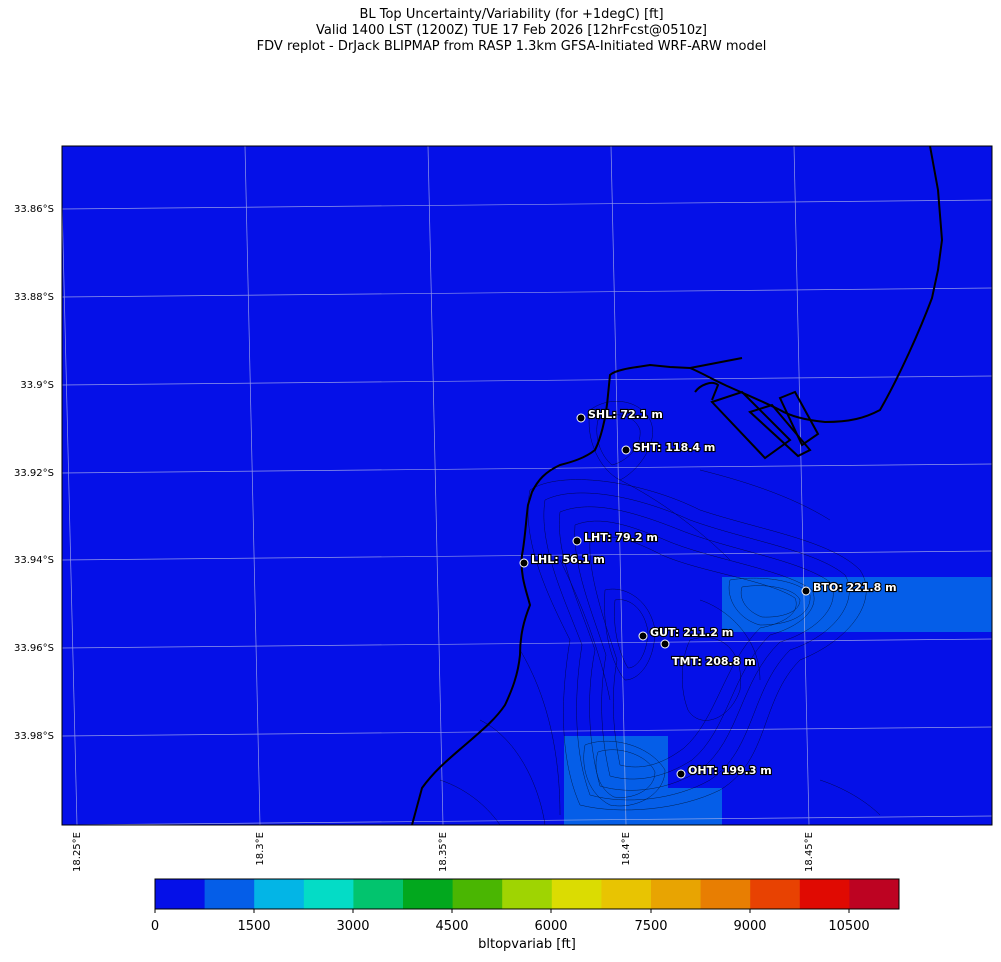 The width and height of the screenshot is (1001, 962). I want to click on lon-label: 18.45°E, so click(809, 852).